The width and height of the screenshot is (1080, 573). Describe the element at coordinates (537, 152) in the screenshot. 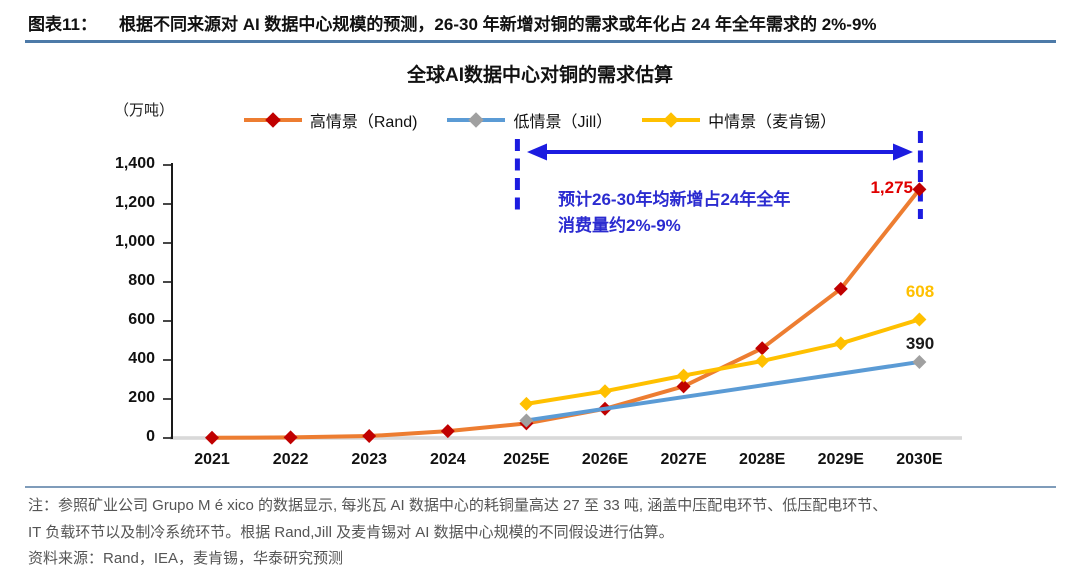

I see `arrow-head-left-icon` at that location.